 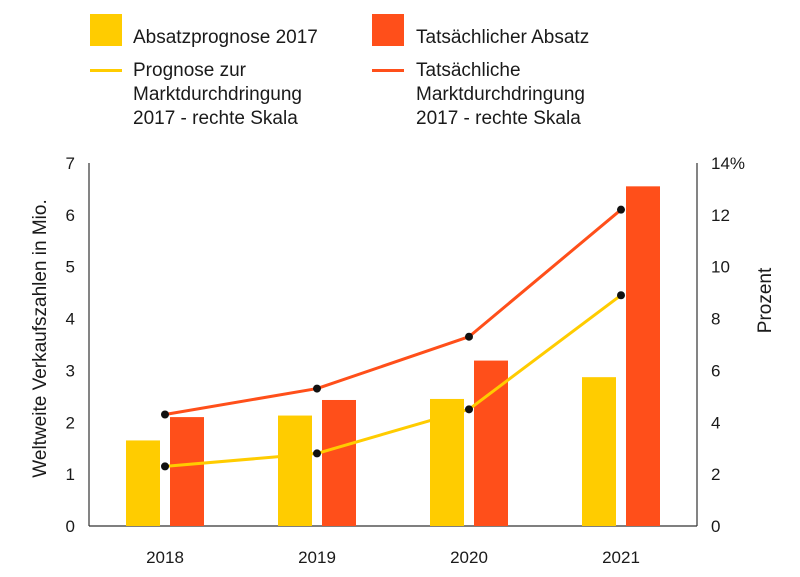 I want to click on legend-label-actual-sales: Tatsächlicher Absatz, so click(x=503, y=37).